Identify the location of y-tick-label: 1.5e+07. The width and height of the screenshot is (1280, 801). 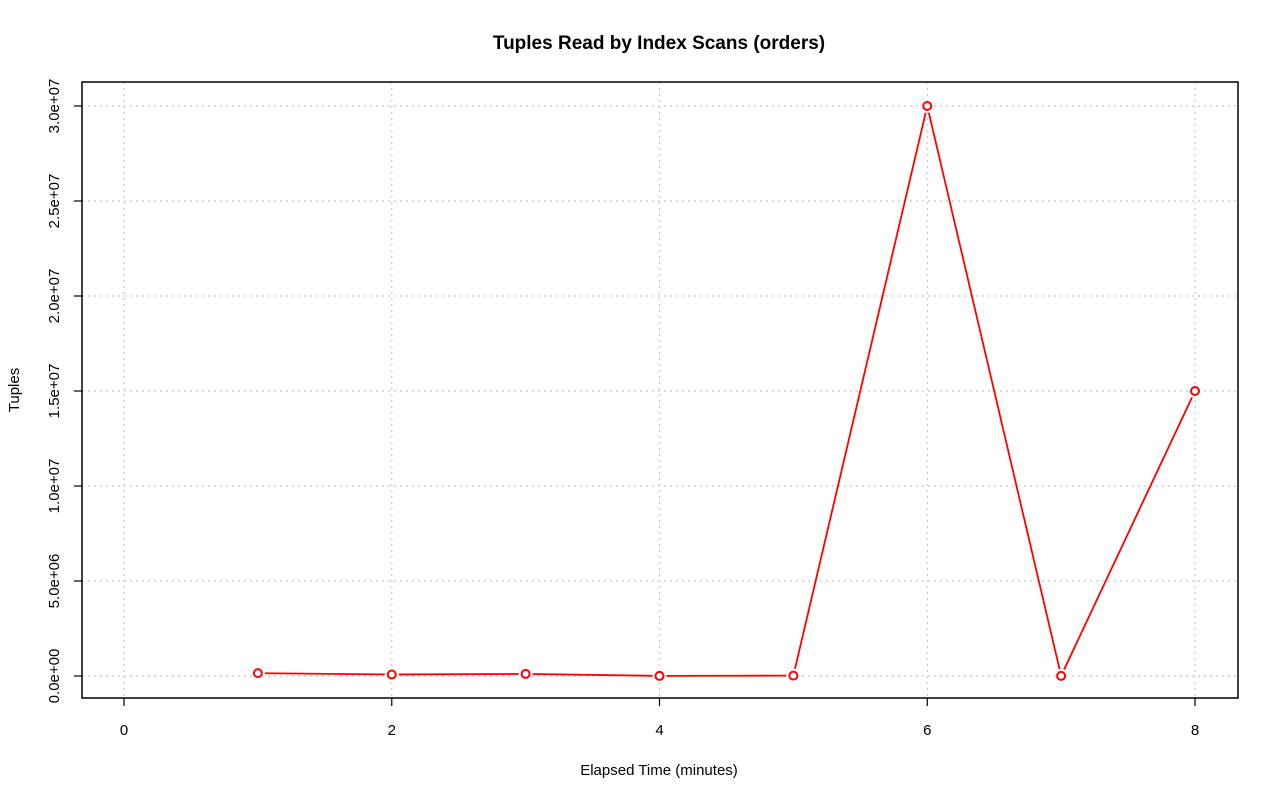
(54, 391).